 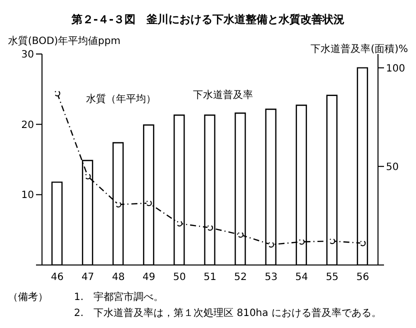 What do you see at coordinates (27, 55) in the screenshot?
I see `y-tick-label: 30` at bounding box center [27, 55].